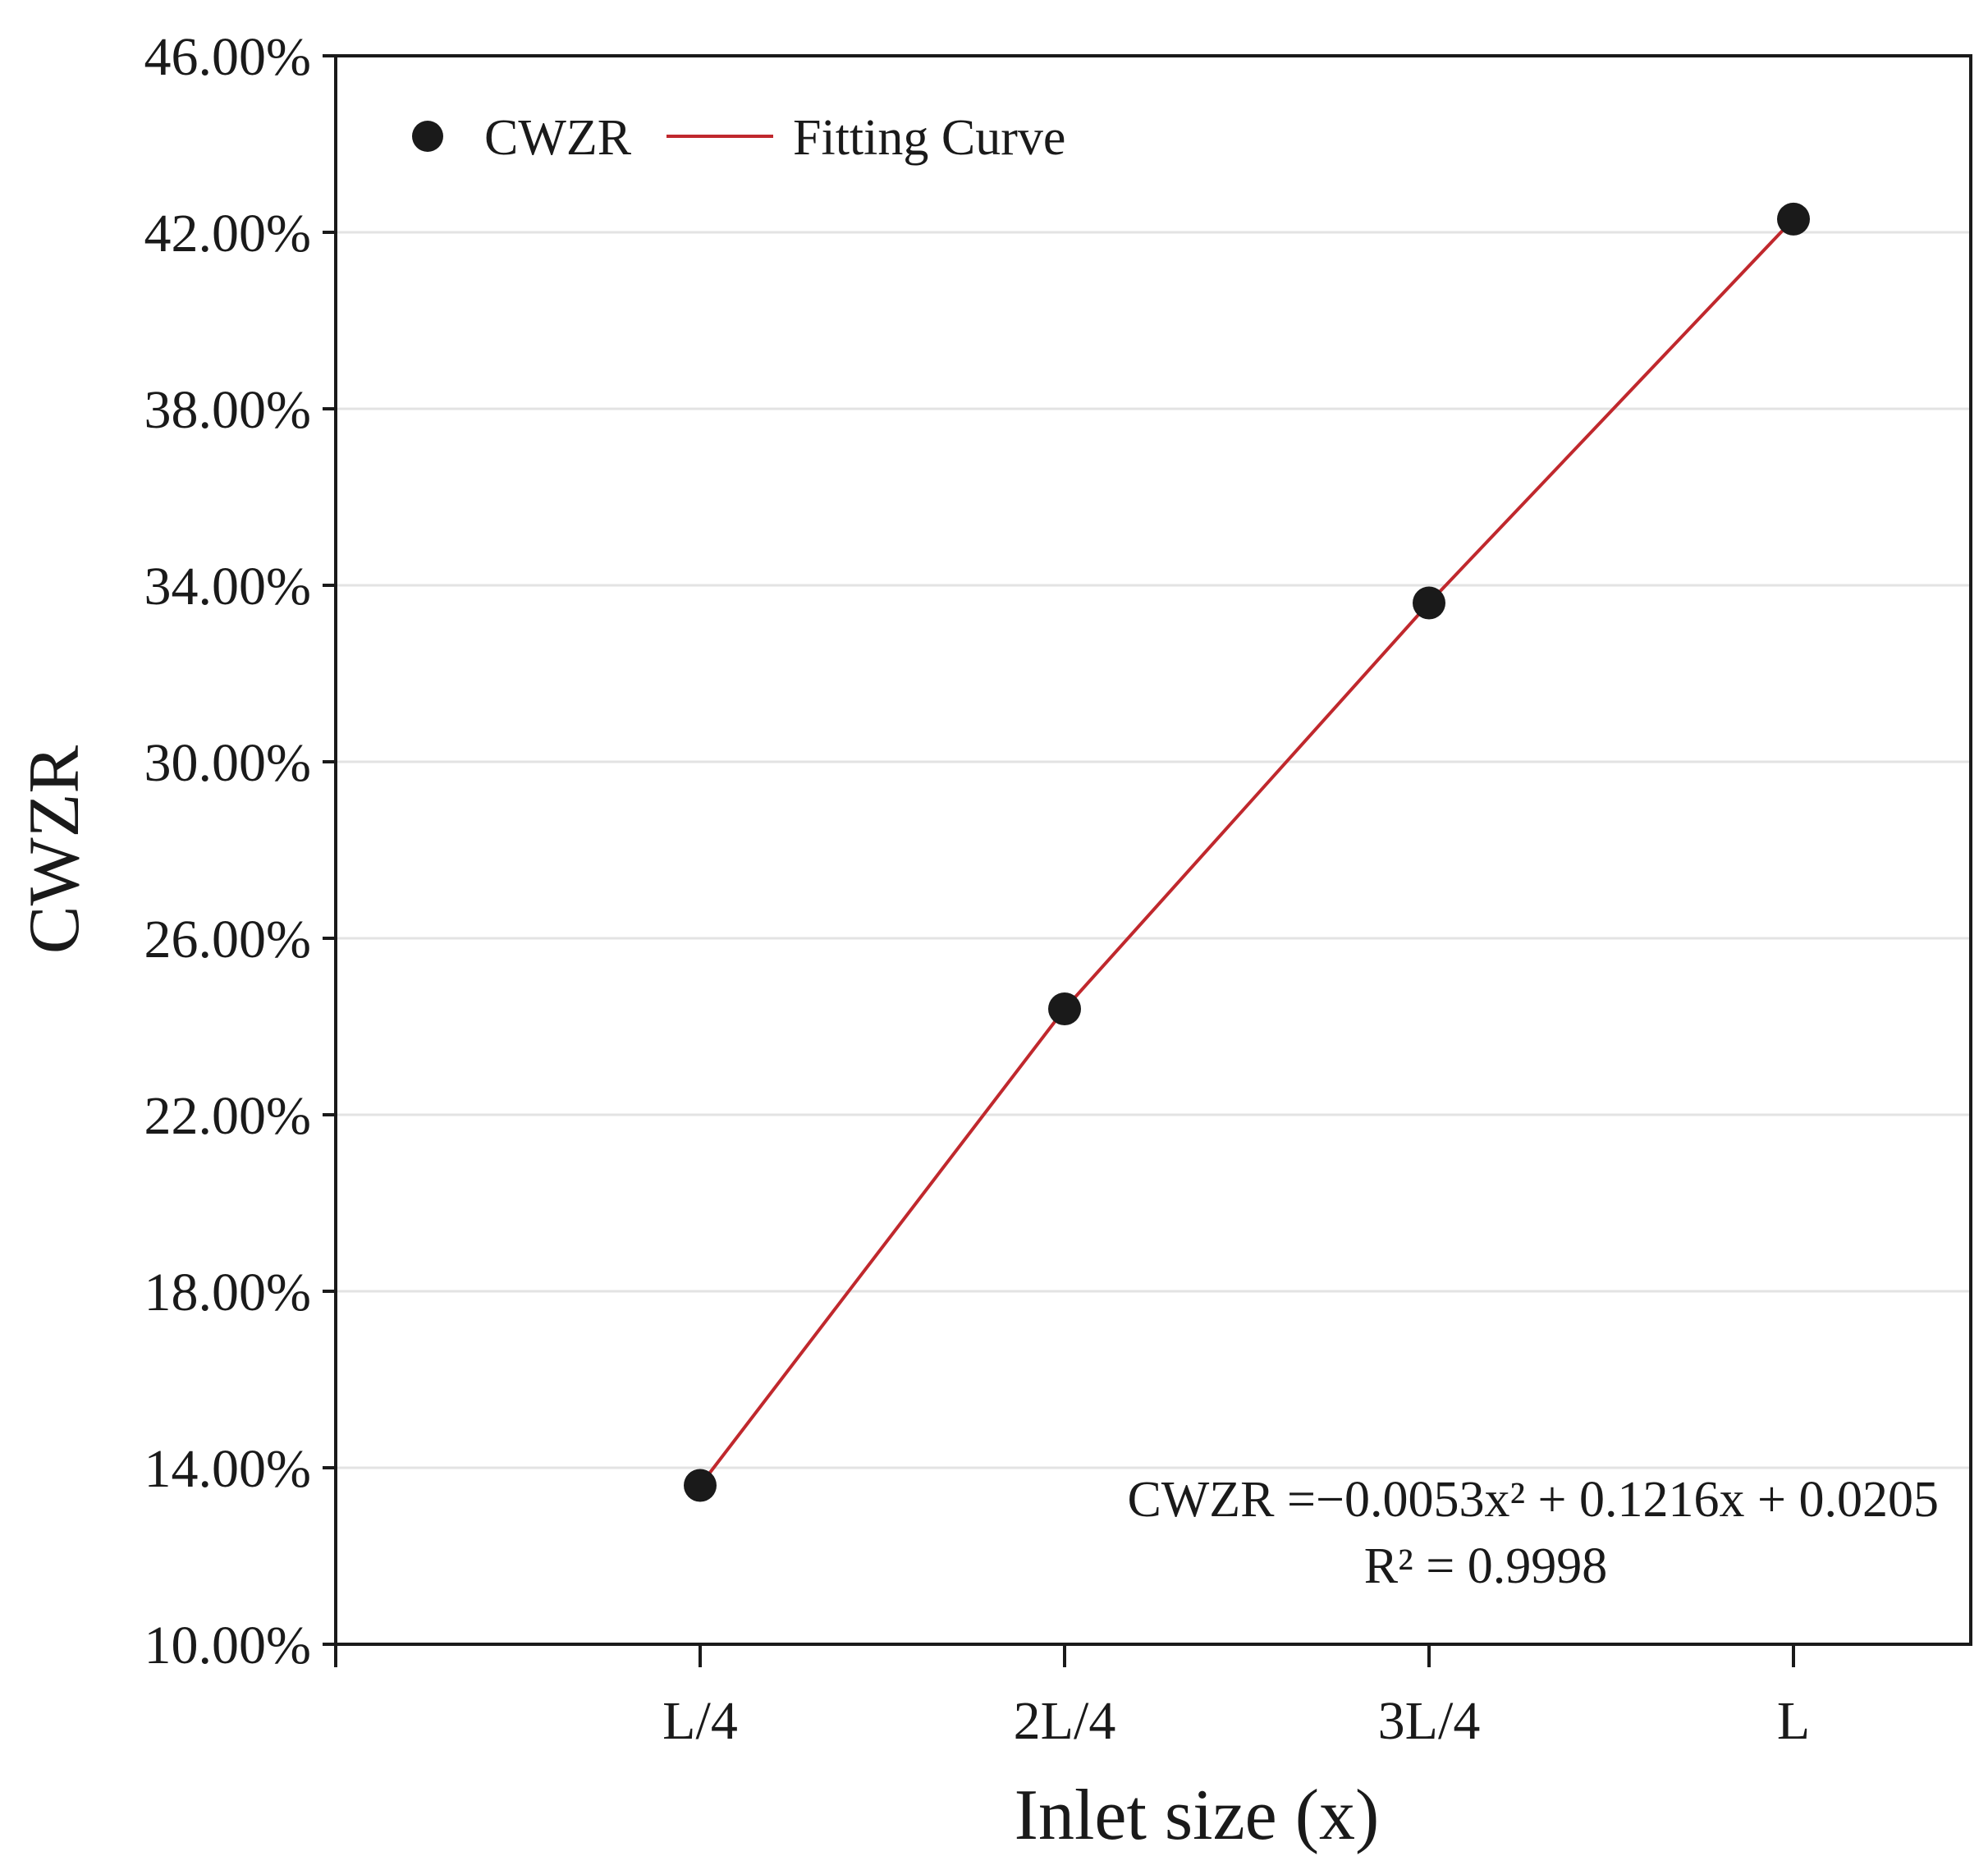 This screenshot has width=1988, height=1870. Describe the element at coordinates (428, 136) in the screenshot. I see `legend-marker-cwzr` at that location.